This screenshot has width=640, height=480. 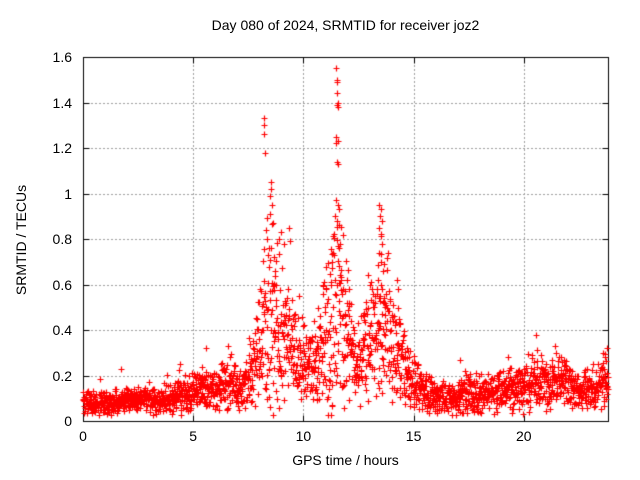 What do you see at coordinates (62, 57) in the screenshot?
I see `y-tick-label: 1.6` at bounding box center [62, 57].